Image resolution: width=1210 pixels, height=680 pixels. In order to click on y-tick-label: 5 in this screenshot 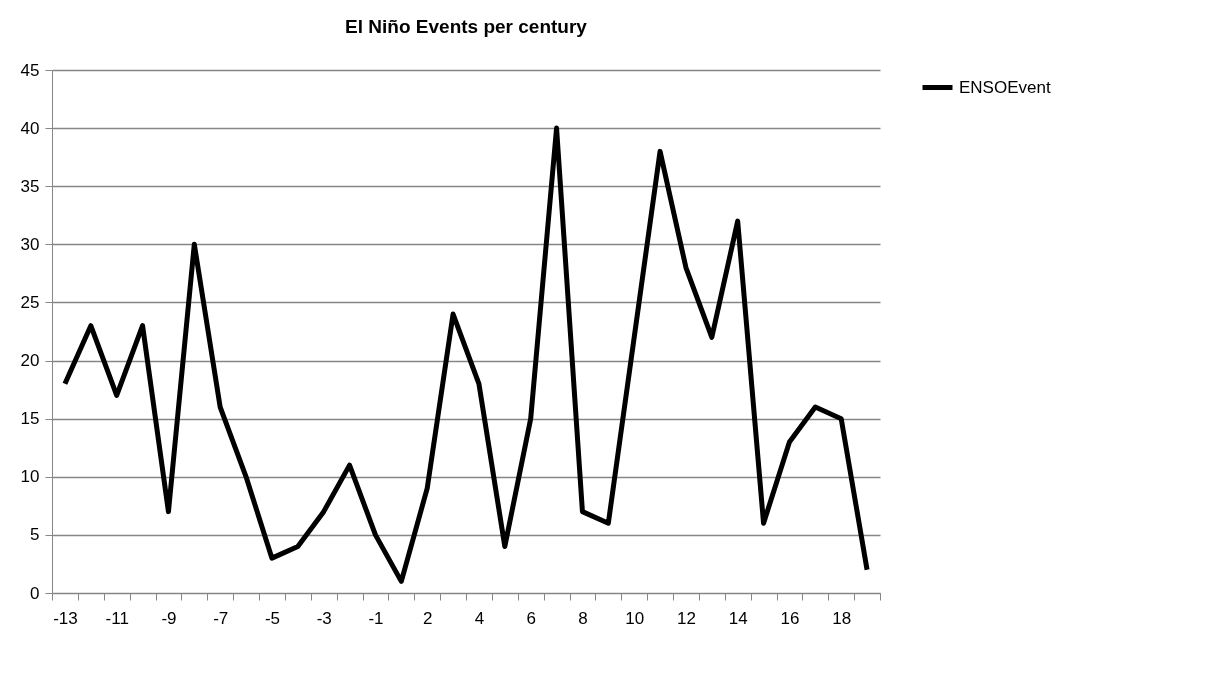, I will do `click(35, 535)`.